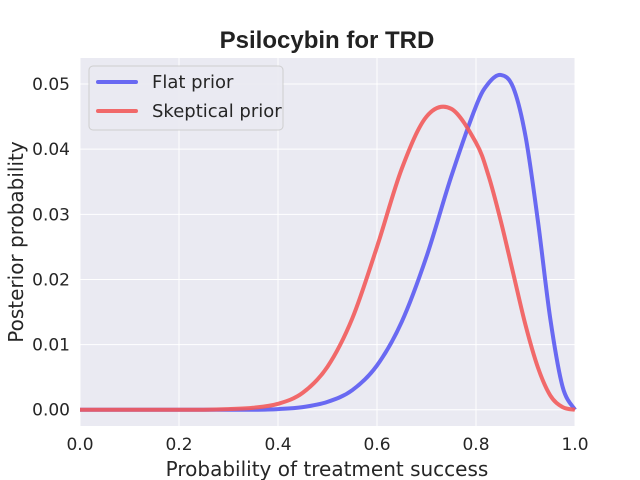  What do you see at coordinates (51, 248) in the screenshot?
I see `y-tick-labels: 0.00 0.01 0.02 0.03 0.04 0.05` at bounding box center [51, 248].